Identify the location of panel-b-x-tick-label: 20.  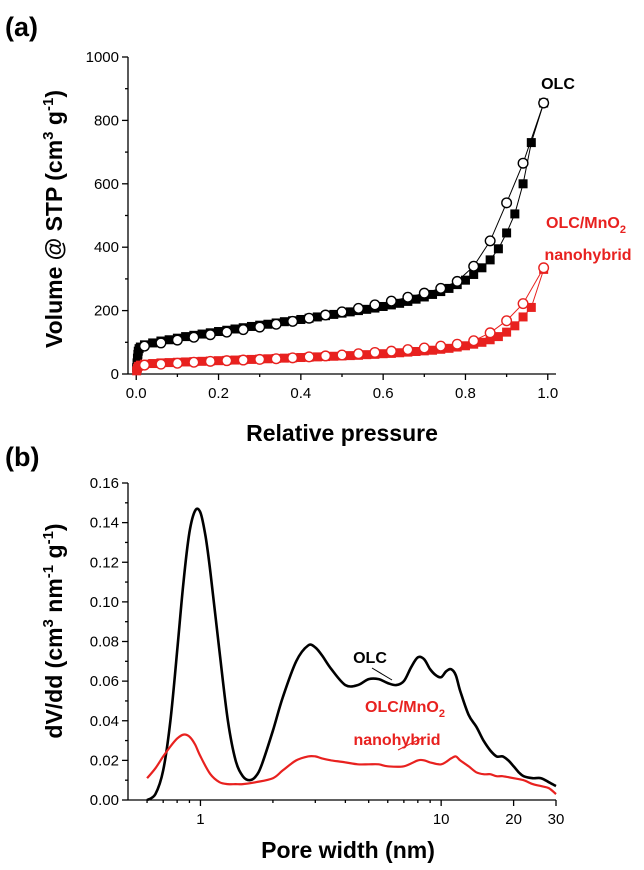
(513, 819).